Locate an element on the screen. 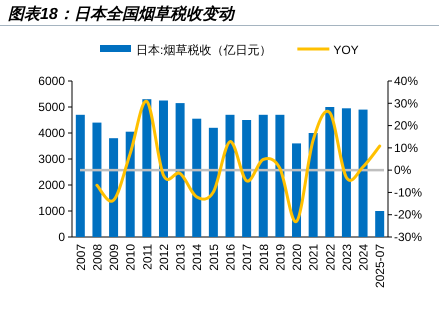  x-tick-label: 2015 is located at coordinates (213, 257).